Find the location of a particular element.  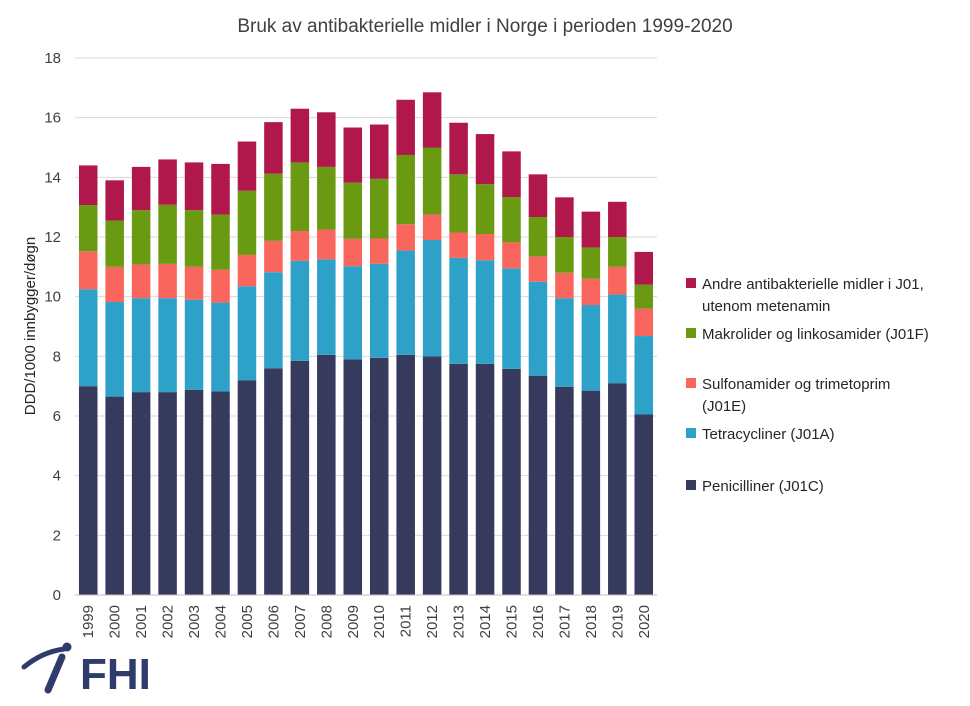

bar-segment-2018-s0 is located at coordinates (591, 492).